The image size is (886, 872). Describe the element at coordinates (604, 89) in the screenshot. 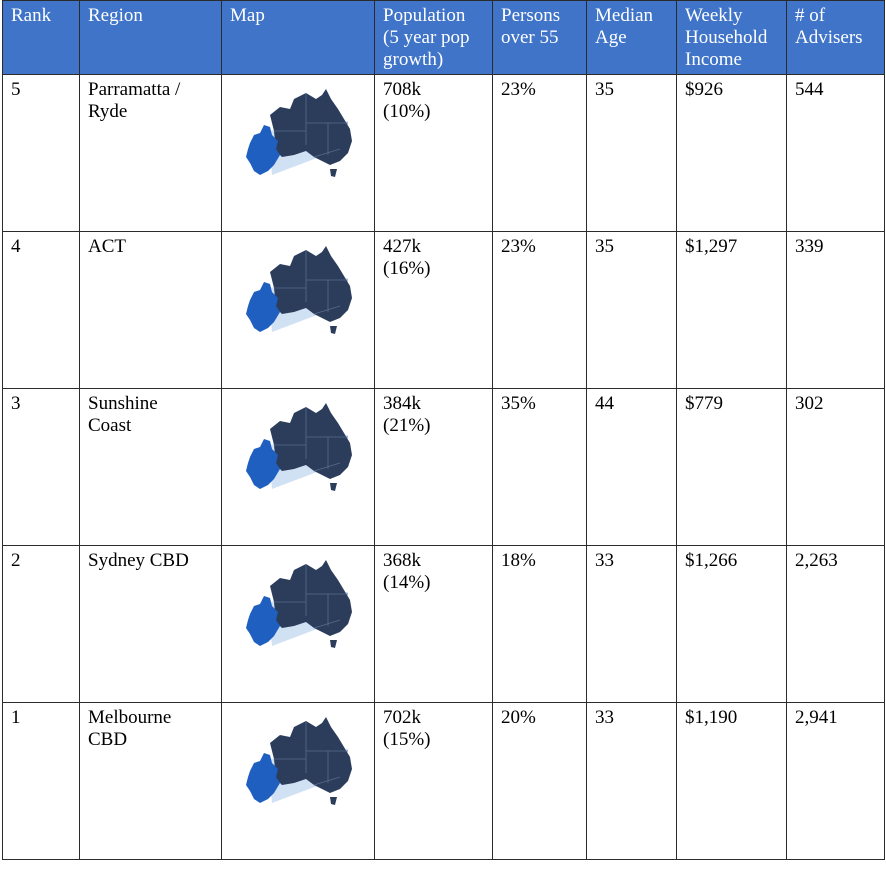

I see `median-age-value: 35` at that location.